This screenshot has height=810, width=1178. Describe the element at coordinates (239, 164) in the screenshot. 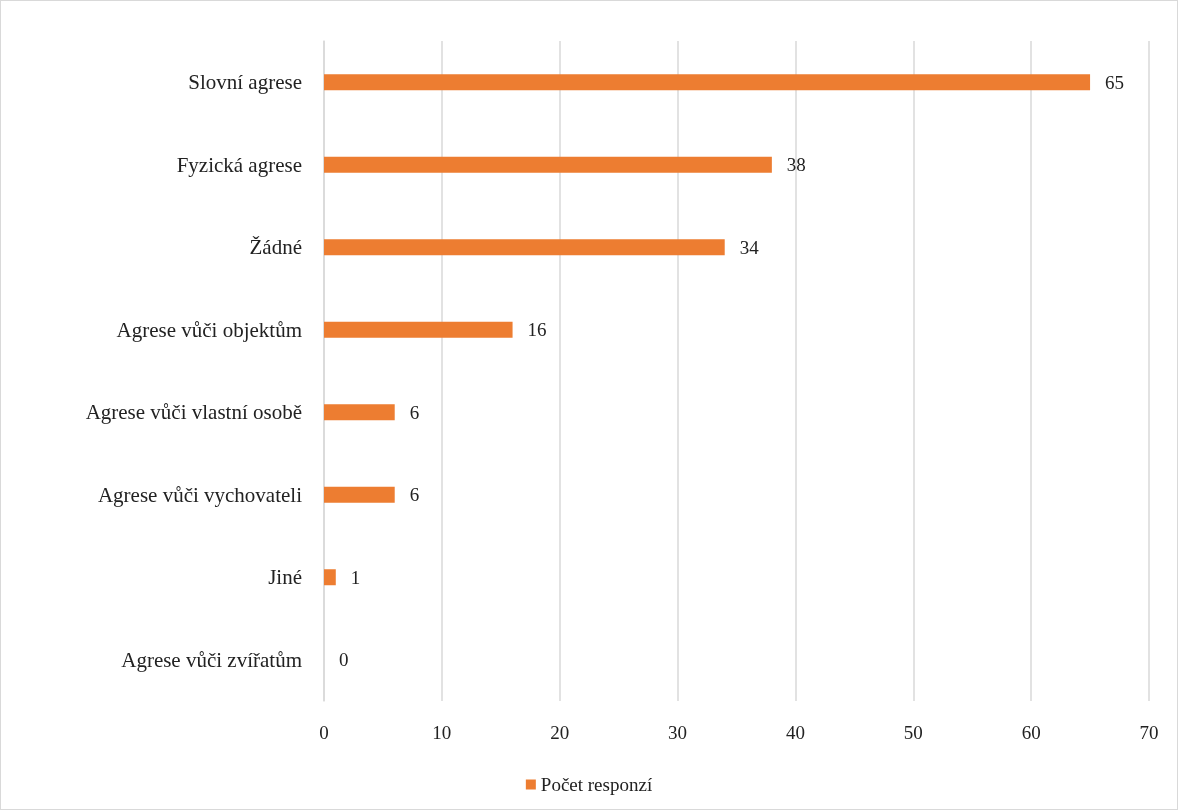

I see `y-tick-label: Fyzická agrese` at that location.